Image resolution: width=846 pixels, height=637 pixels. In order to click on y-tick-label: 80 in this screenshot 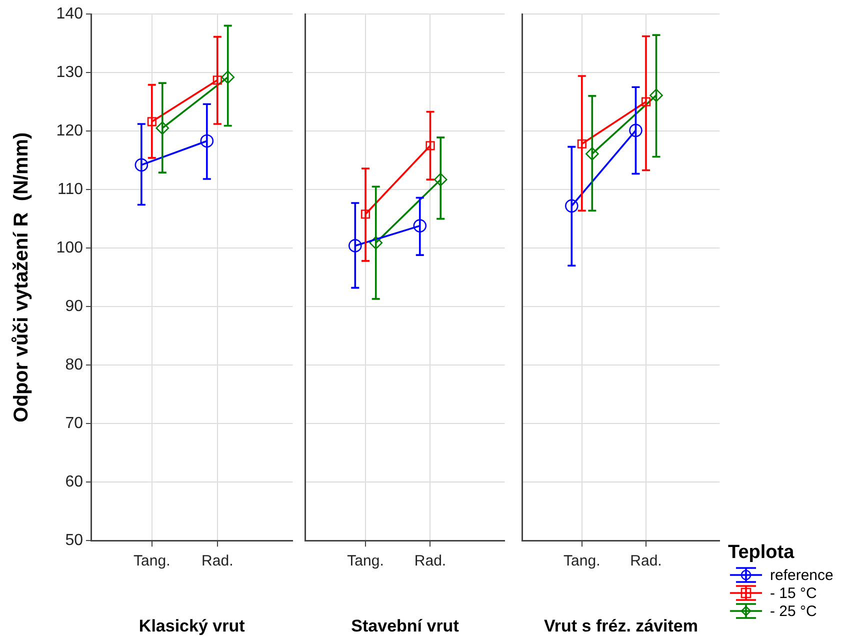, I will do `click(74, 365)`.